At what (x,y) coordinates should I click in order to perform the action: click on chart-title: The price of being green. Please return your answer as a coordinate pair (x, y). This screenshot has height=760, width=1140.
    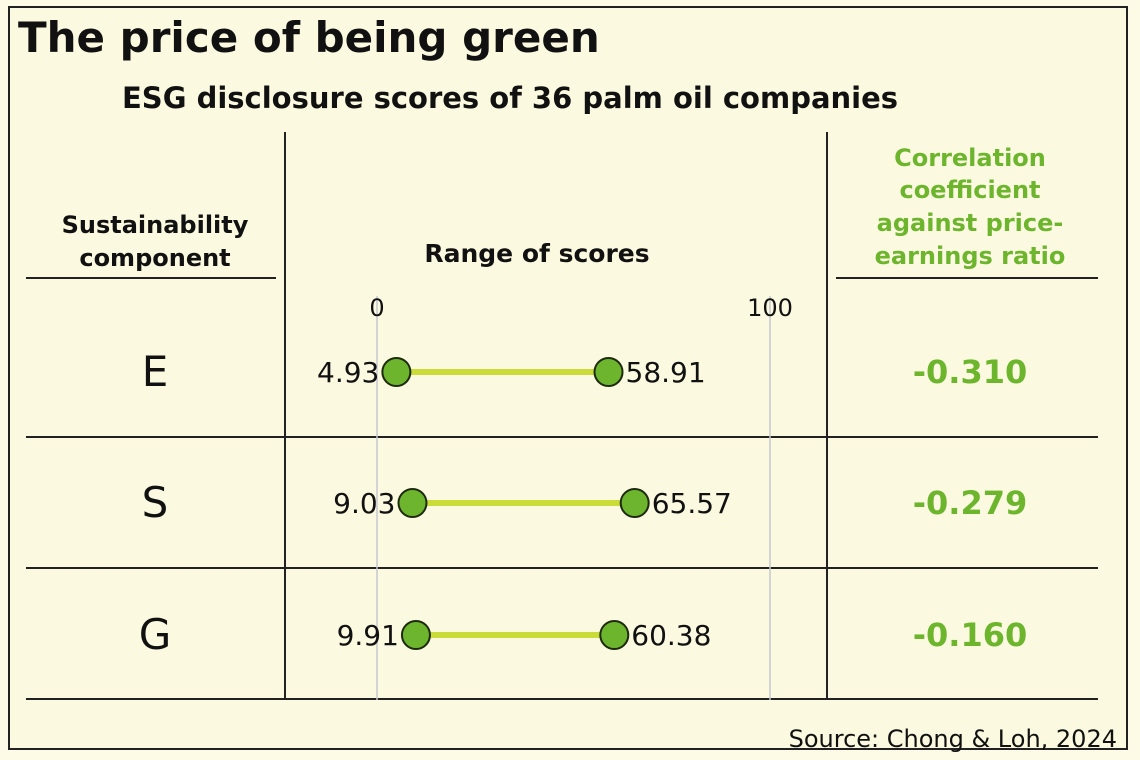
    Looking at the image, I should click on (309, 37).